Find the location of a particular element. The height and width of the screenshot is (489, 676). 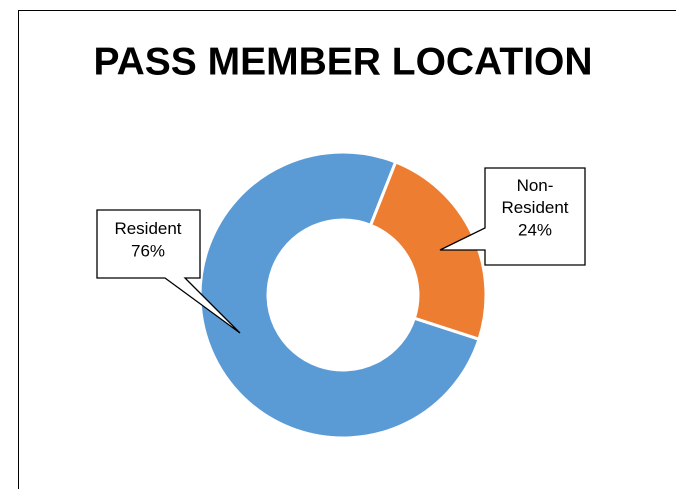

category-label: Non-Resident is located at coordinates (534, 196).